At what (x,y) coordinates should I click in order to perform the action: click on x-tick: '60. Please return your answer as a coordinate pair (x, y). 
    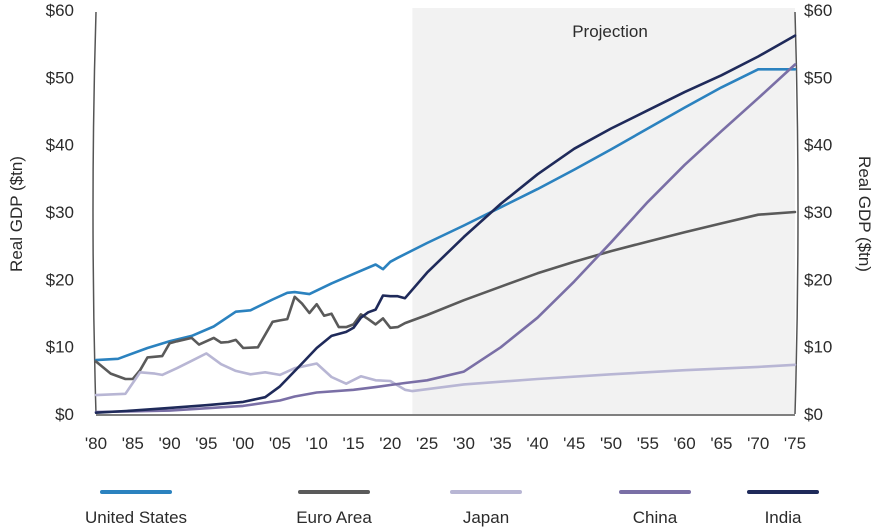
    Looking at the image, I should click on (685, 443).